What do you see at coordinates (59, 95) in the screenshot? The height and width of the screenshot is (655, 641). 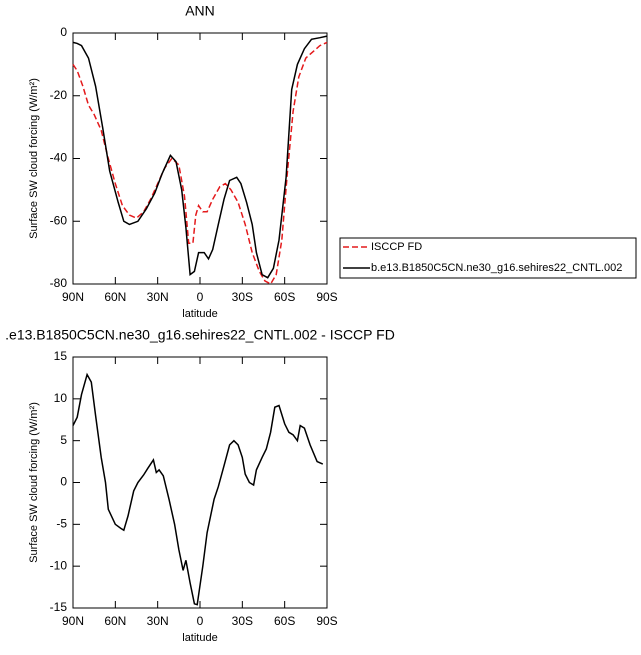 I see `y-tick-label: -20` at bounding box center [59, 95].